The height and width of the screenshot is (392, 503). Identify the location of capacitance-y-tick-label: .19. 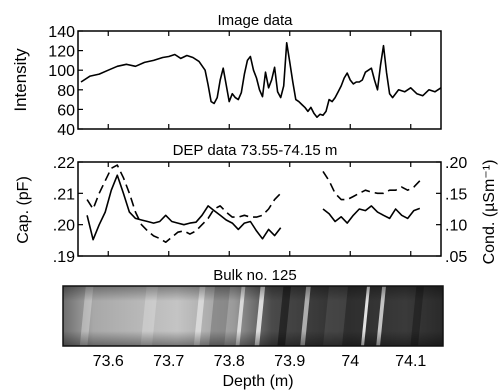
(64, 257).